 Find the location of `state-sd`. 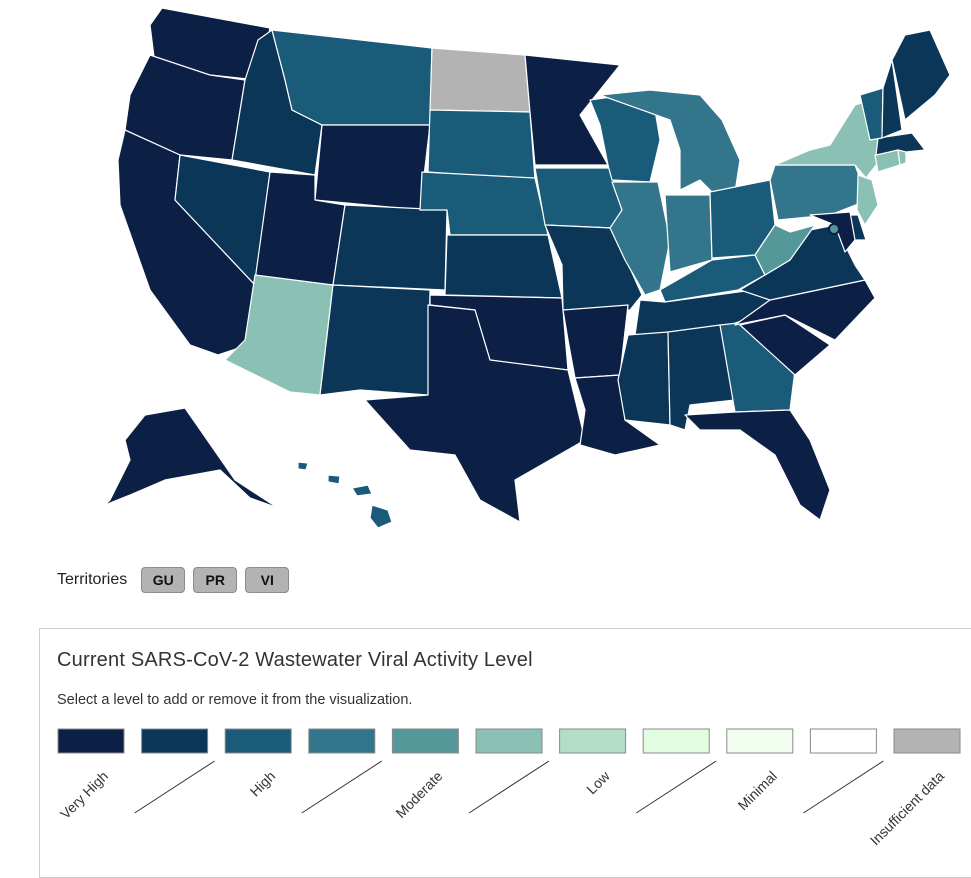

state-sd is located at coordinates (481, 145).